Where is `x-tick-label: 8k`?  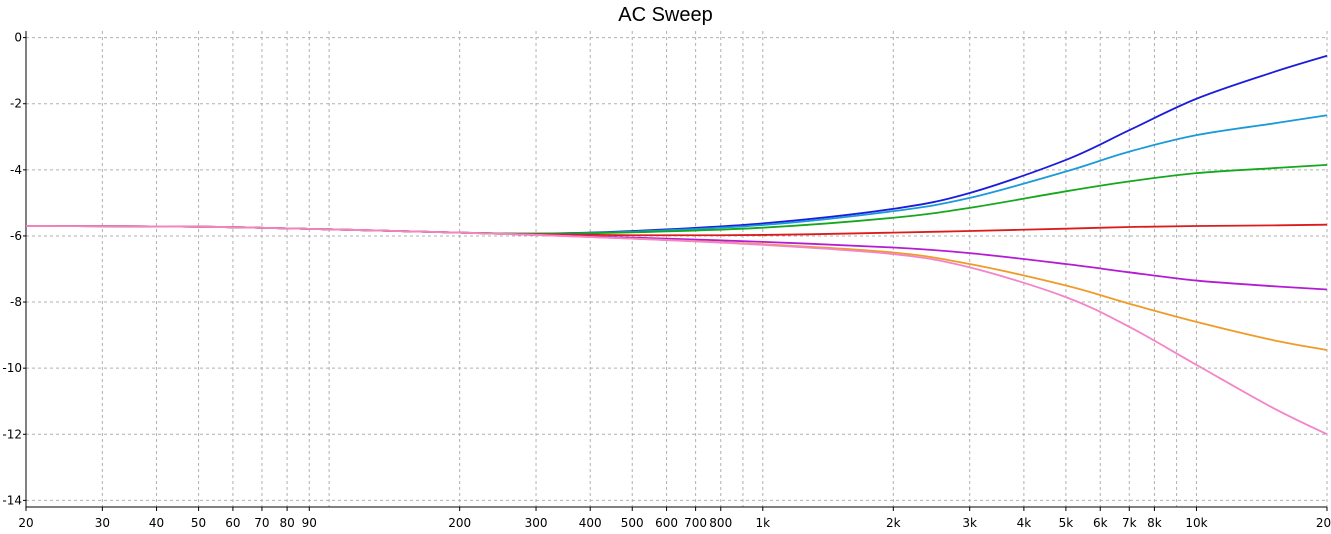 x-tick-label: 8k is located at coordinates (1154, 523).